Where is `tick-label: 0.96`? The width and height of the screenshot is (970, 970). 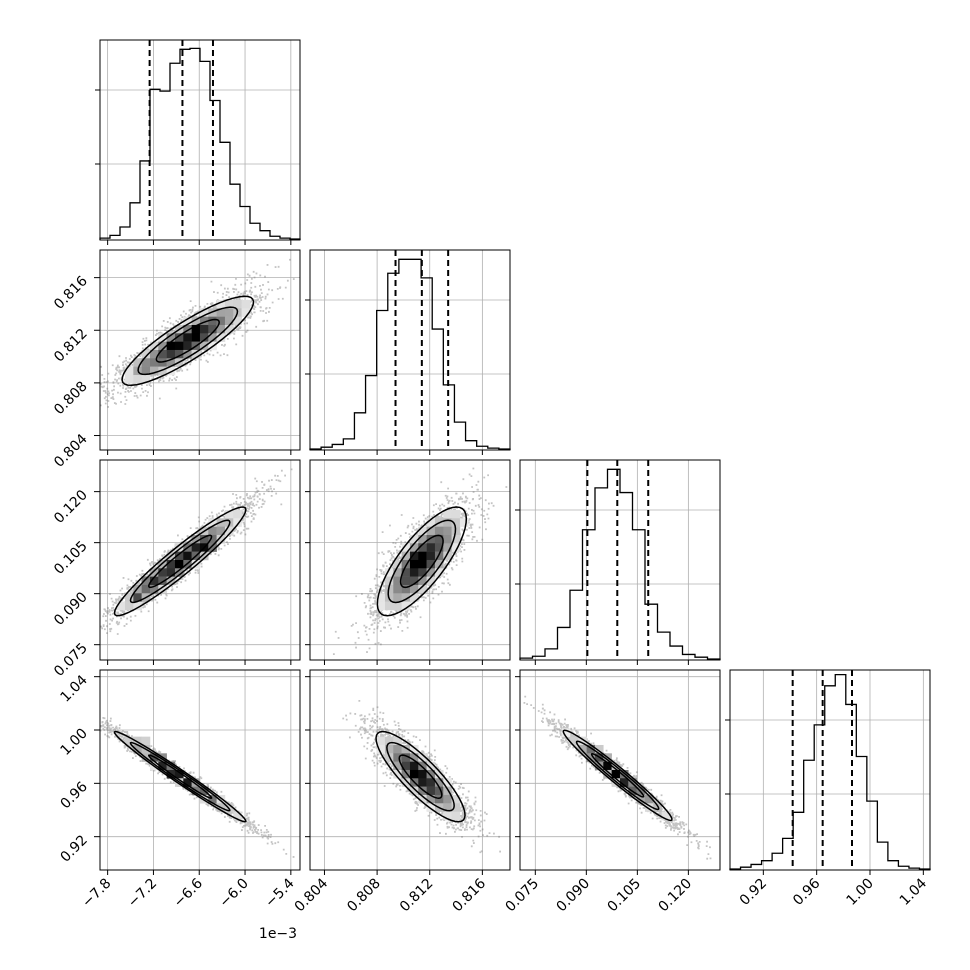 tick-label: 0.96 is located at coordinates (73, 795).